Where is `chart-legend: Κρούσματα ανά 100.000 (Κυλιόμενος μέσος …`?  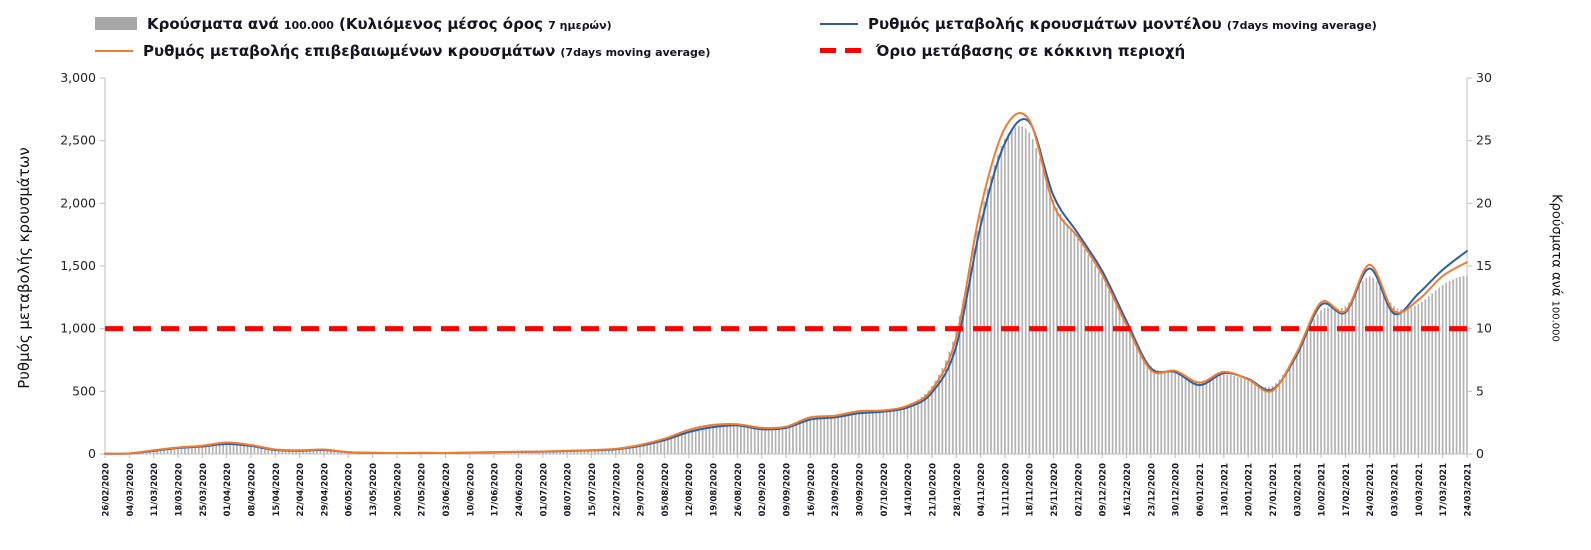
chart-legend: Κρούσματα ανά 100.000 (Κυλιόμενος μέσος … is located at coordinates (795, 32).